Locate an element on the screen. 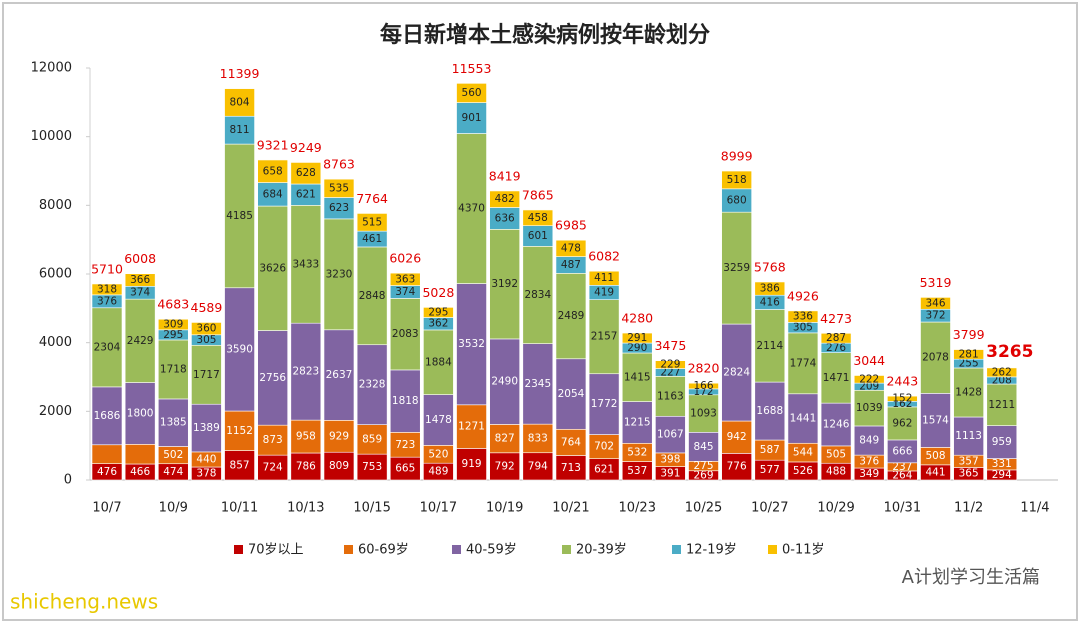 The height and width of the screenshot is (623, 1080). data-label: 520 is located at coordinates (438, 454).